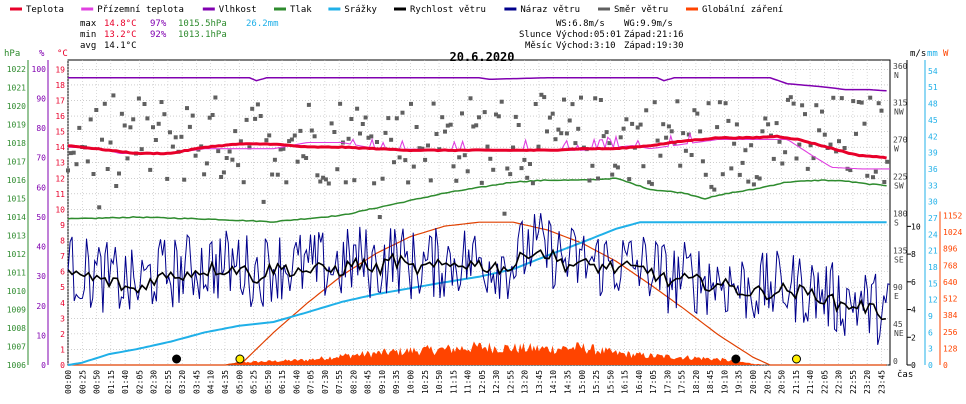 The height and width of the screenshot is (404, 966). What do you see at coordinates (468, 382) in the screenshot?
I see `x-tick-28: 11:40` at bounding box center [468, 382].